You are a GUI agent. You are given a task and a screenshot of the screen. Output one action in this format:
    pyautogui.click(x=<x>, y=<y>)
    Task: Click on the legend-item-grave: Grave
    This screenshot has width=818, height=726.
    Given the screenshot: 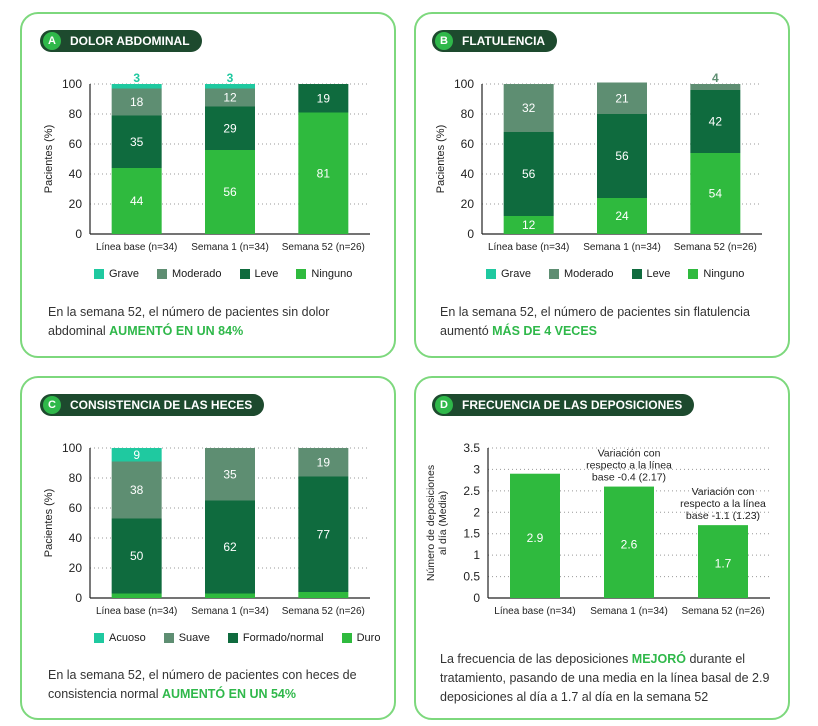 What is the action you would take?
    pyautogui.click(x=116, y=274)
    